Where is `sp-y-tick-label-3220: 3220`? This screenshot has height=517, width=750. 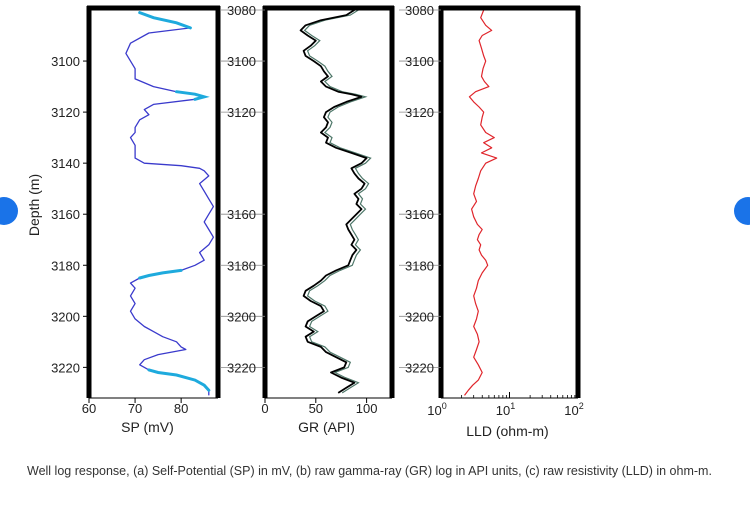 sp-y-tick-label-3220: 3220 is located at coordinates (65, 367).